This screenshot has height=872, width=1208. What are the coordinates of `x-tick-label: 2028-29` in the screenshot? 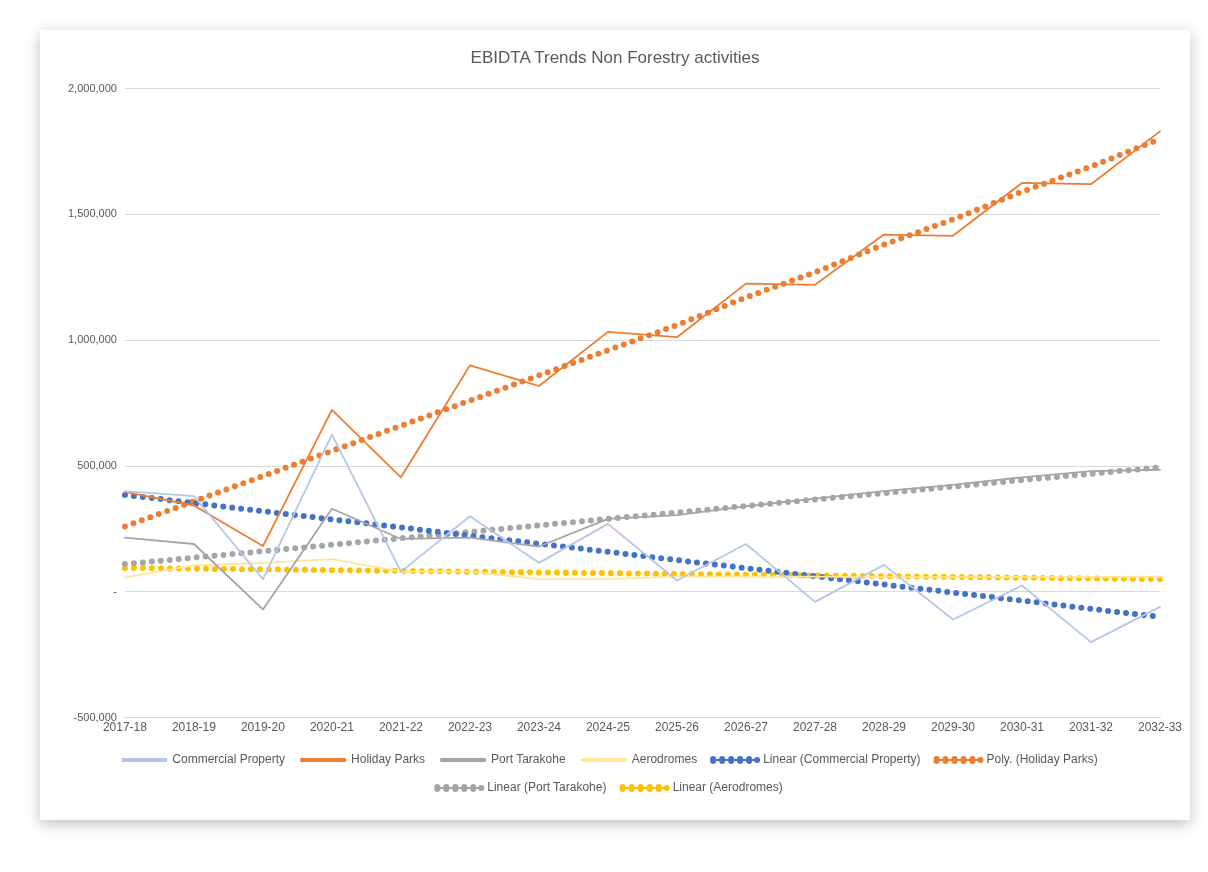 It's located at (884, 727).